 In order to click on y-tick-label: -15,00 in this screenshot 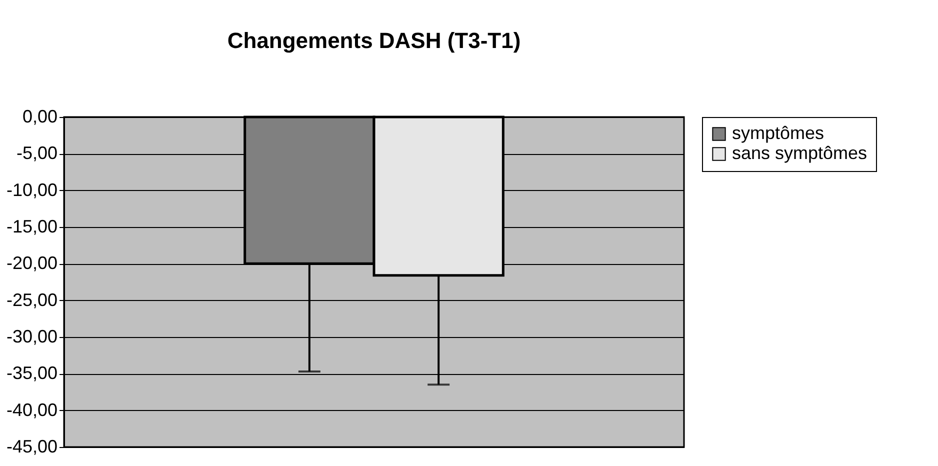, I will do `click(32, 226)`.